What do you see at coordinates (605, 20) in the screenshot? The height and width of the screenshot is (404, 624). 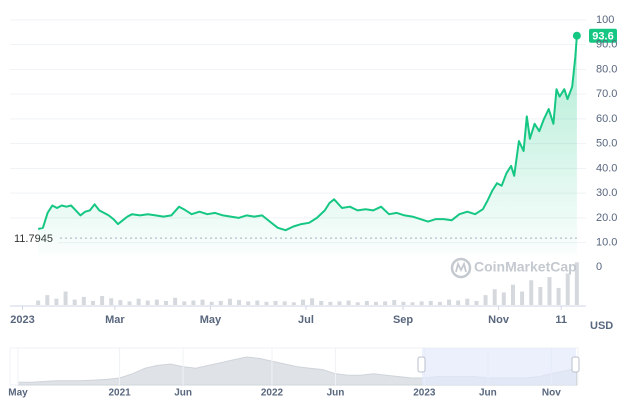 I see `y-tick-label: 100` at bounding box center [605, 20].